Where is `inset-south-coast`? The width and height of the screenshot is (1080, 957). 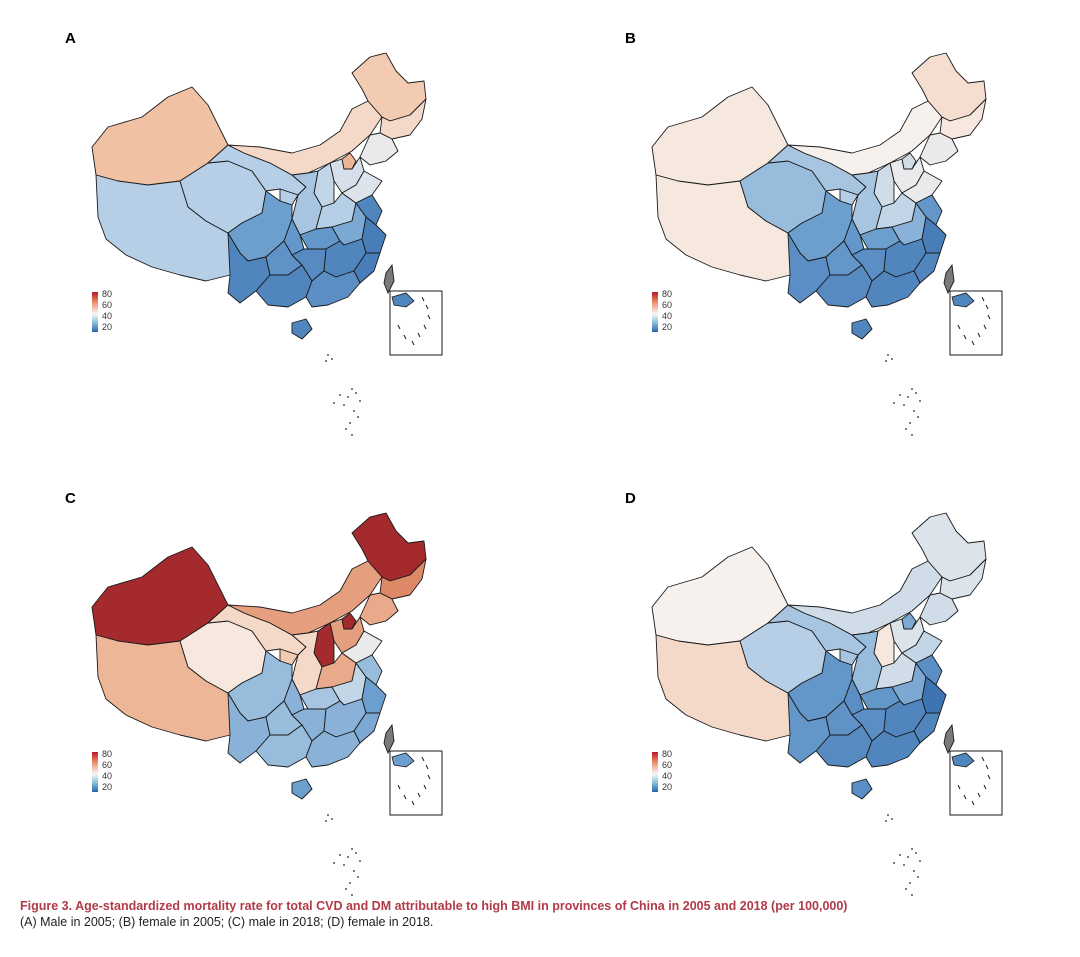
inset-south-coast is located at coordinates (403, 300).